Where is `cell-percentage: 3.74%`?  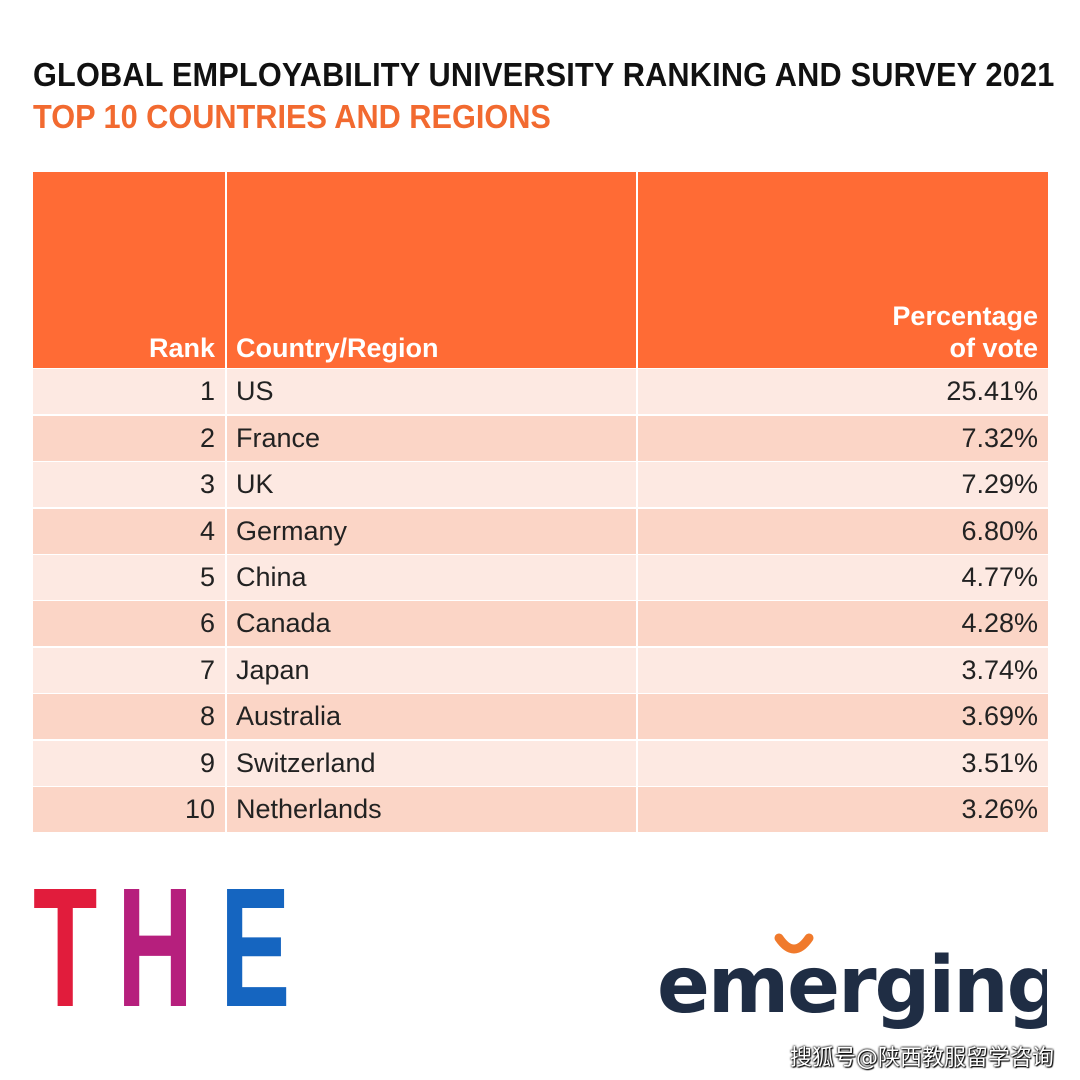
cell-percentage: 3.74% is located at coordinates (843, 670).